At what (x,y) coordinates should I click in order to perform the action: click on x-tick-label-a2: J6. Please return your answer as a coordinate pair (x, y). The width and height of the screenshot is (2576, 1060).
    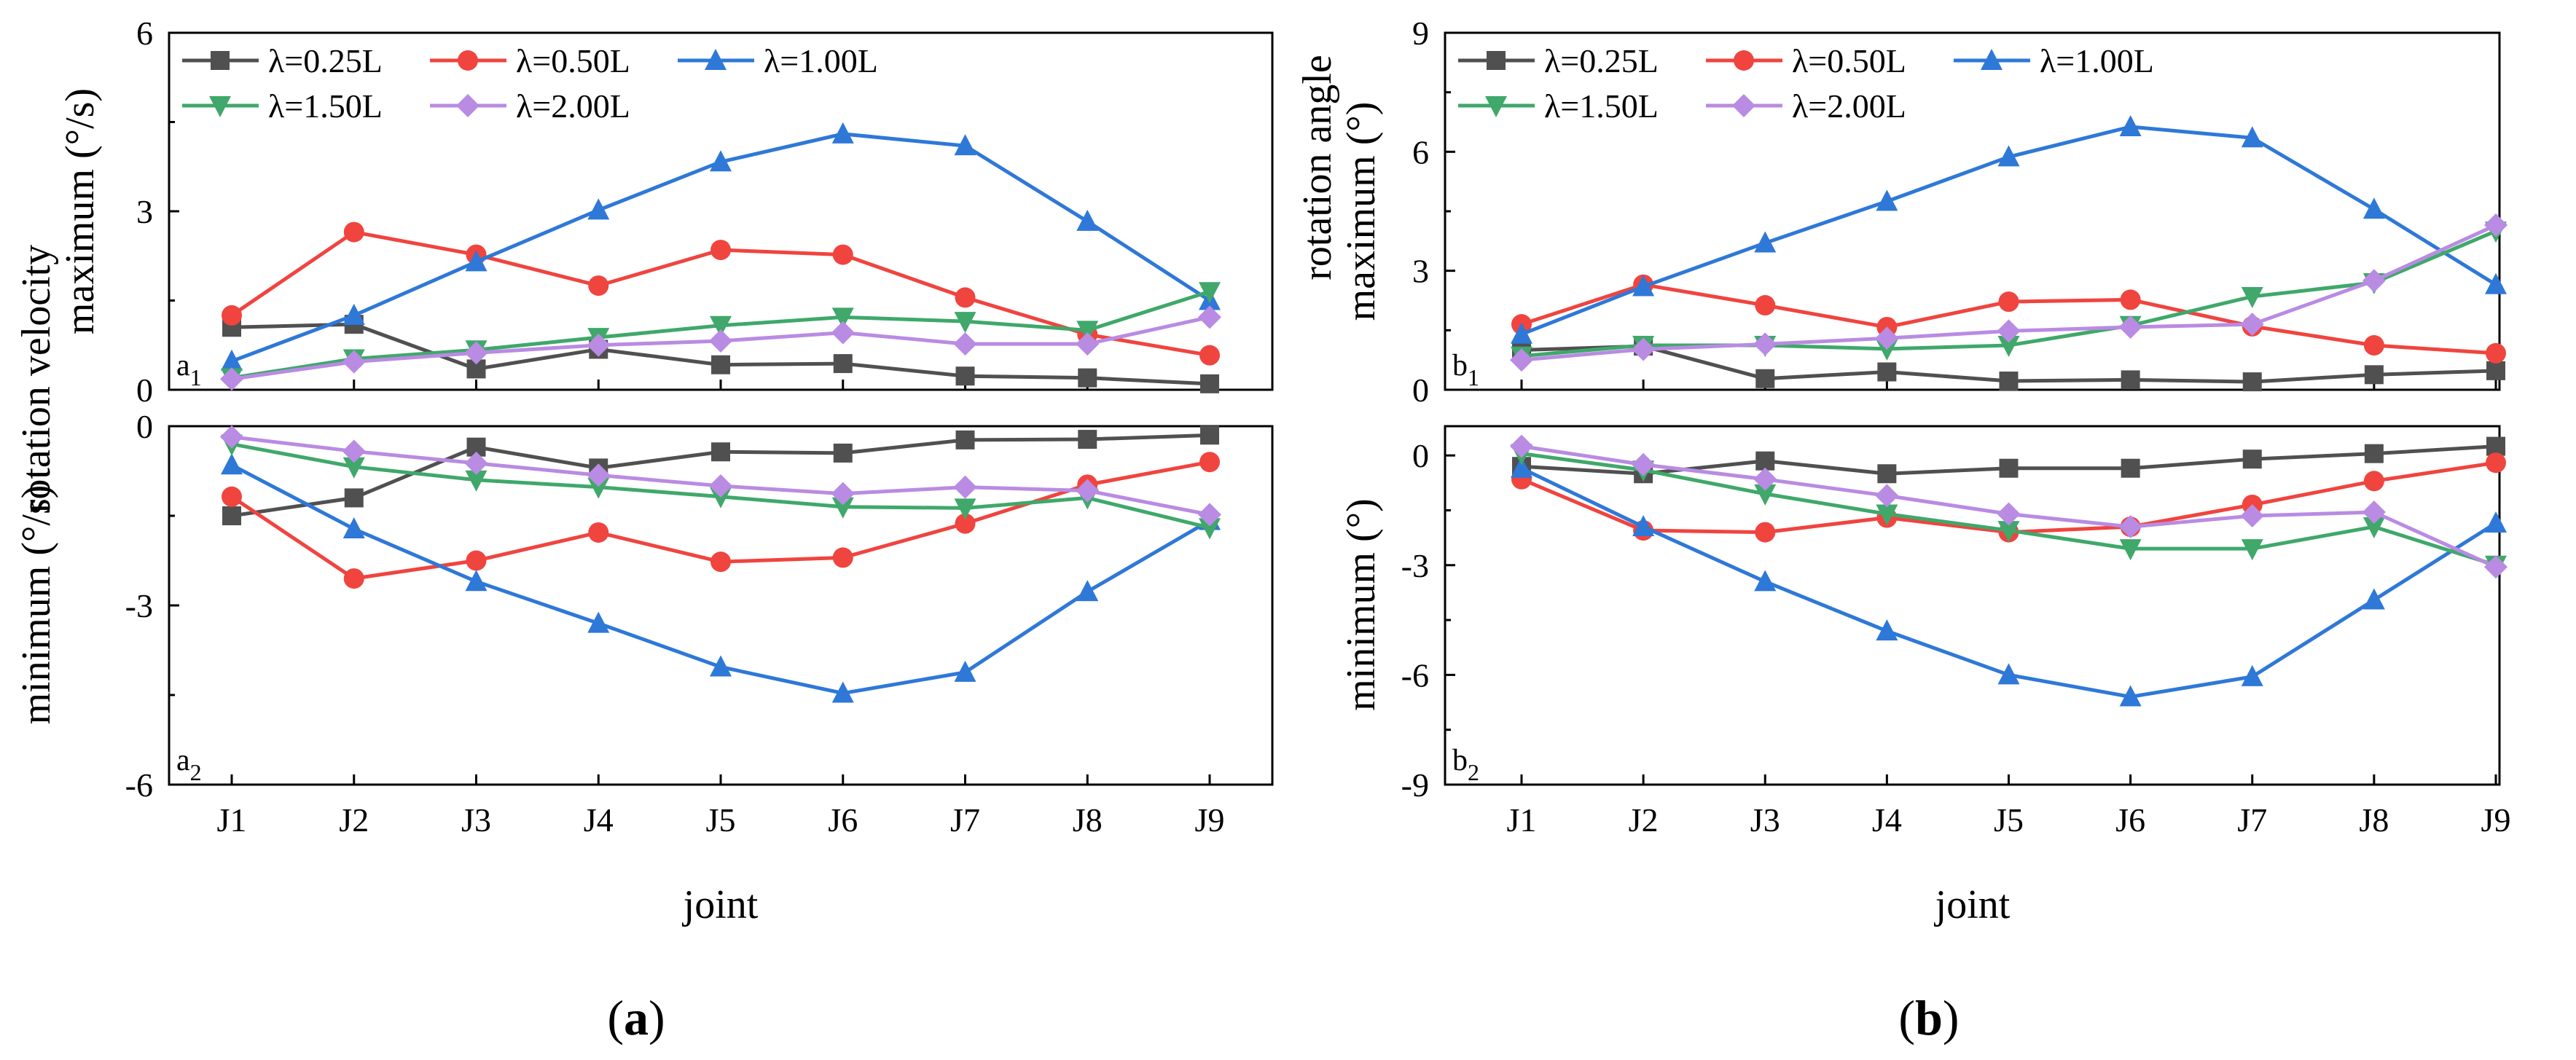
    Looking at the image, I should click on (843, 820).